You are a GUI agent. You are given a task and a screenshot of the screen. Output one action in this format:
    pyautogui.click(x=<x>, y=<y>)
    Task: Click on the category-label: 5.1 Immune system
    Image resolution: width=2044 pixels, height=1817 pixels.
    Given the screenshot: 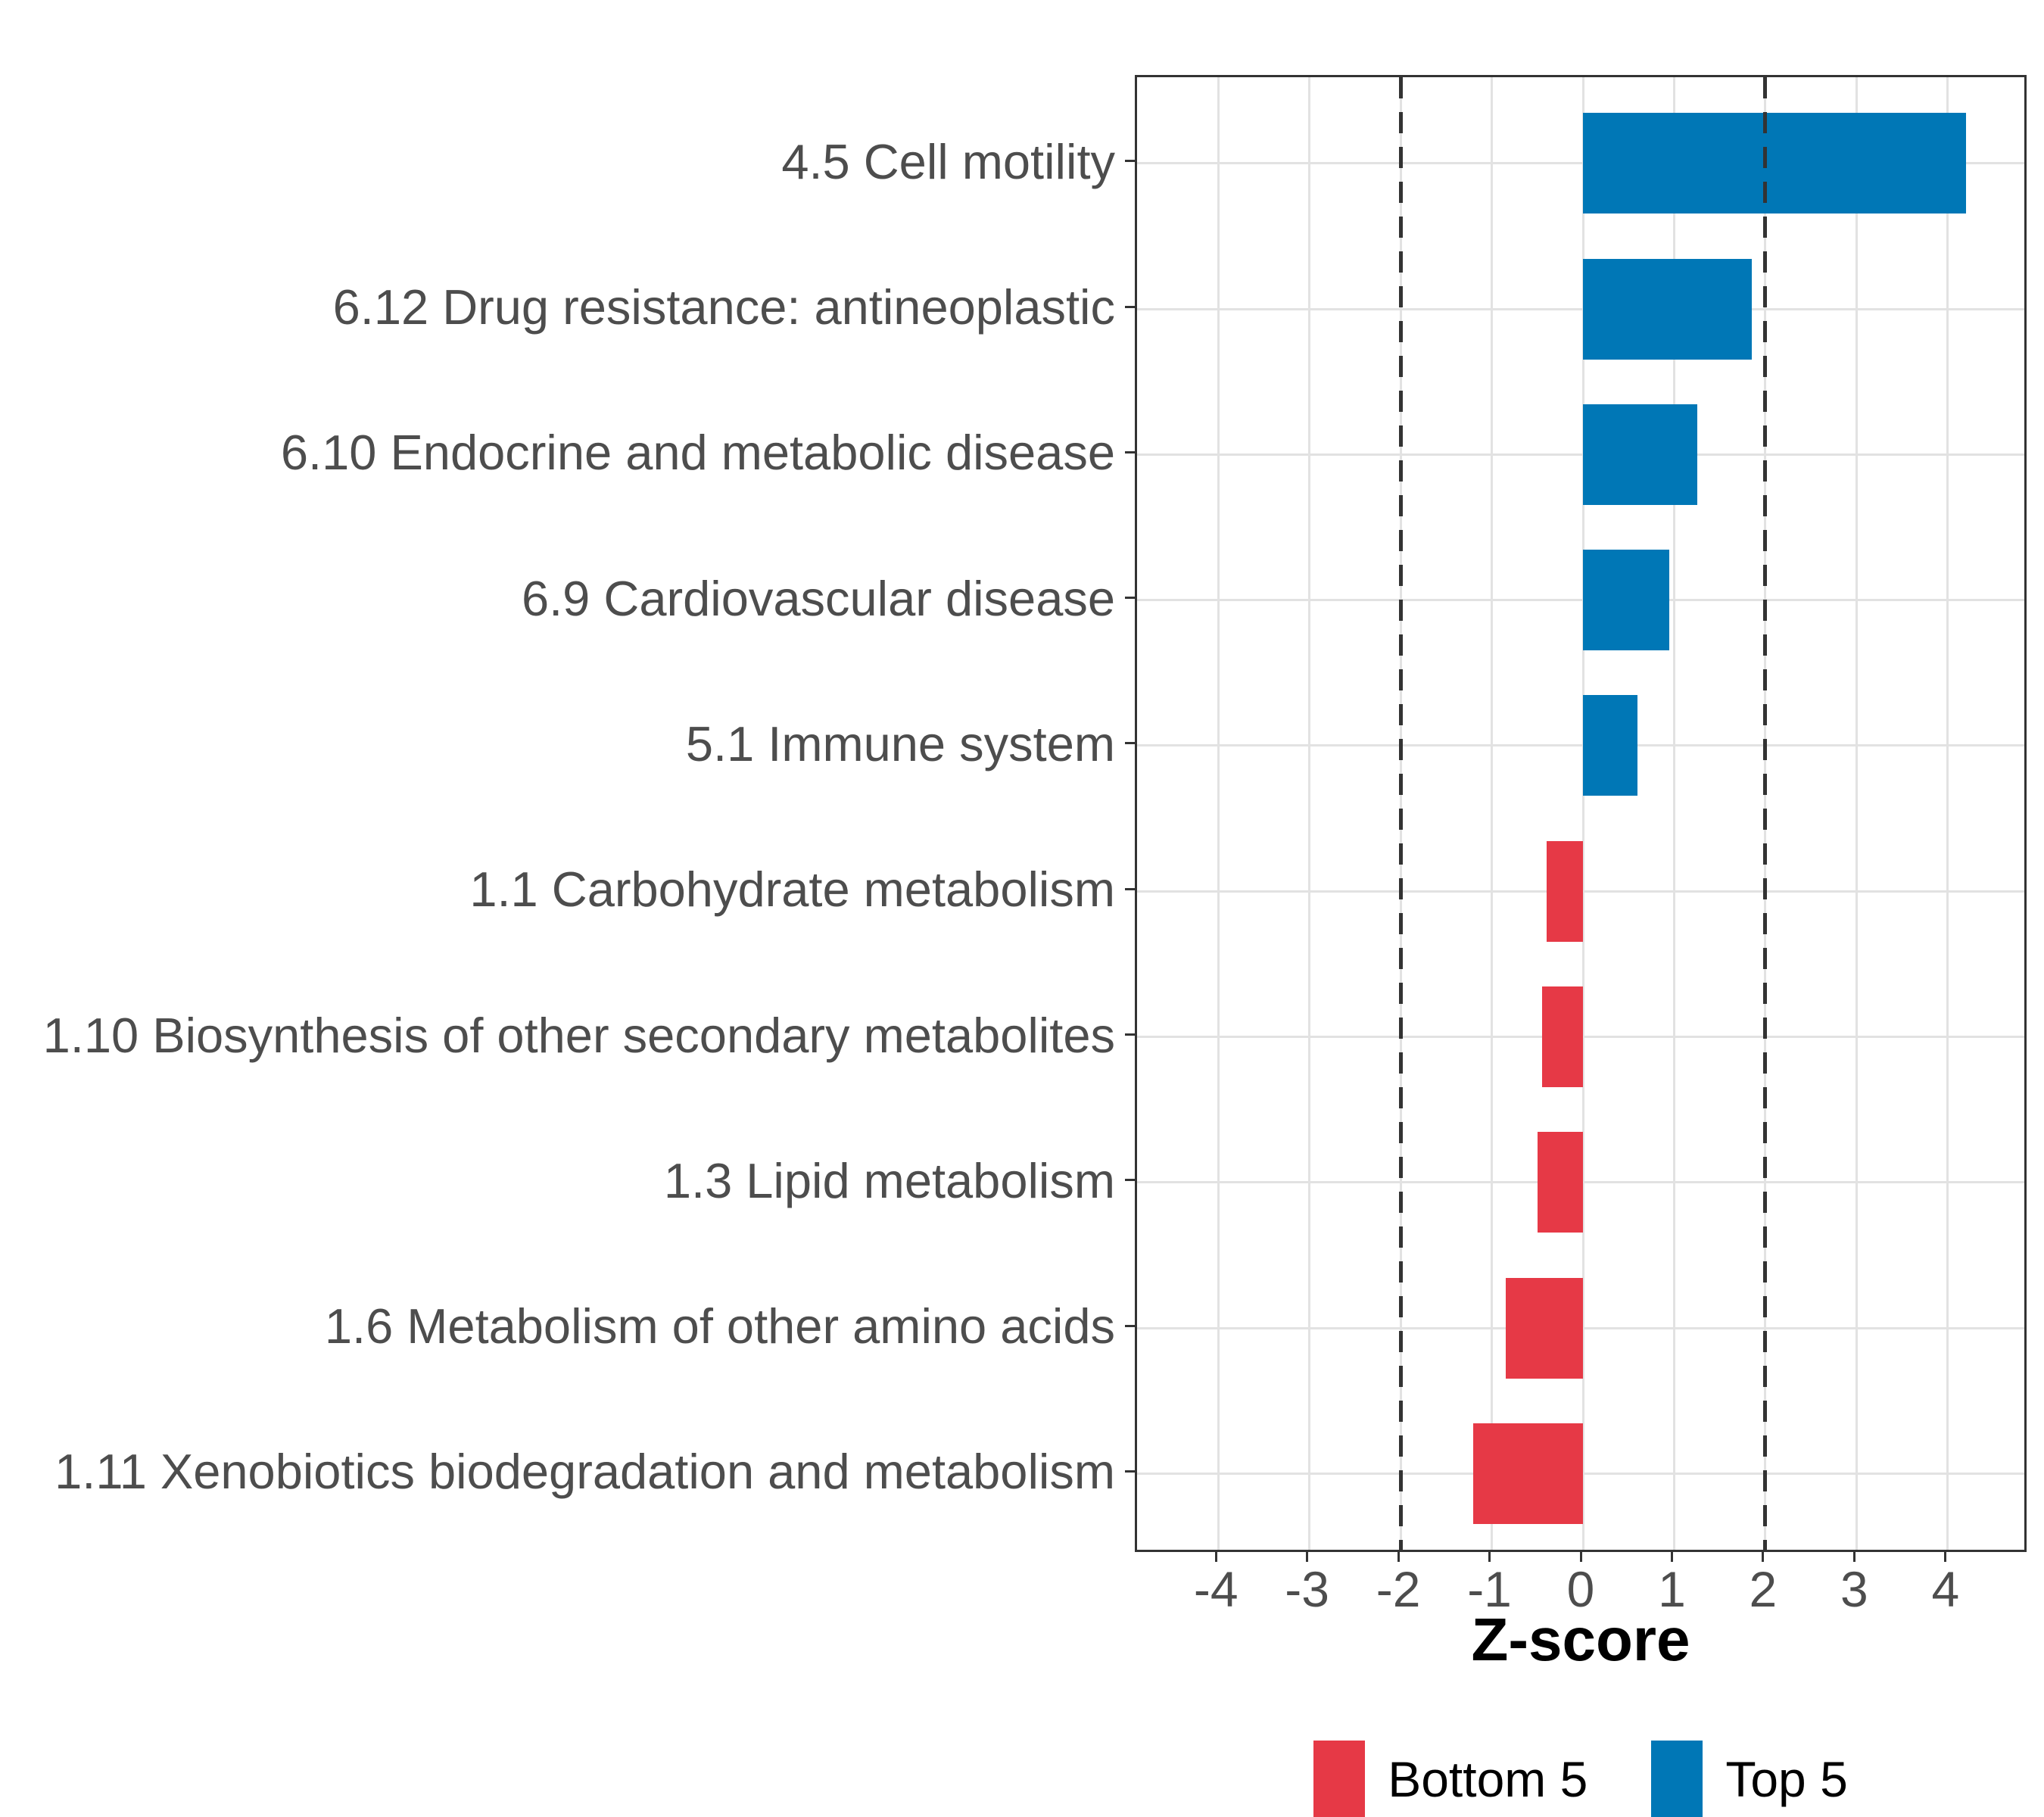 What is the action you would take?
    pyautogui.click(x=900, y=743)
    